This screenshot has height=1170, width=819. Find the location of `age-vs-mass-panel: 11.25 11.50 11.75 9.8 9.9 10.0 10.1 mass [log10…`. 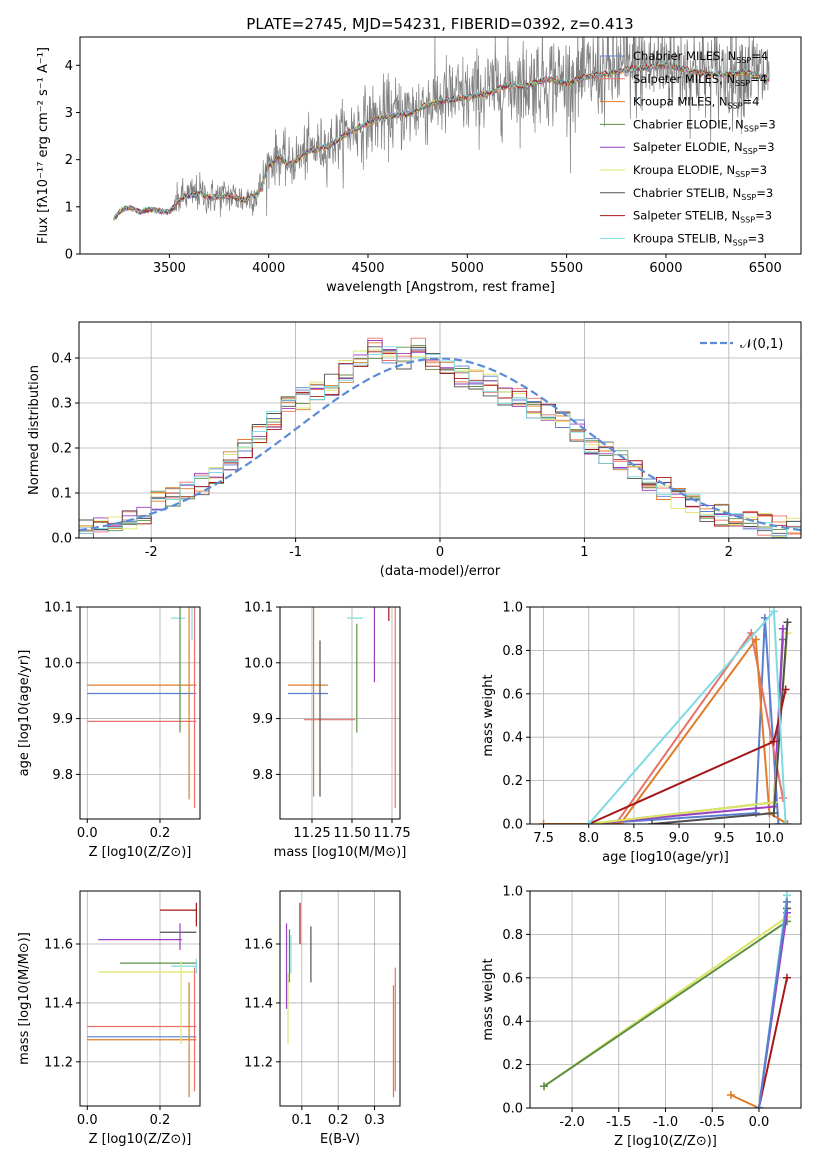

age-vs-mass-panel: 11.25 11.50 11.75 9.8 9.9 10.0 10.1 mass [log10… is located at coordinates (327, 731).